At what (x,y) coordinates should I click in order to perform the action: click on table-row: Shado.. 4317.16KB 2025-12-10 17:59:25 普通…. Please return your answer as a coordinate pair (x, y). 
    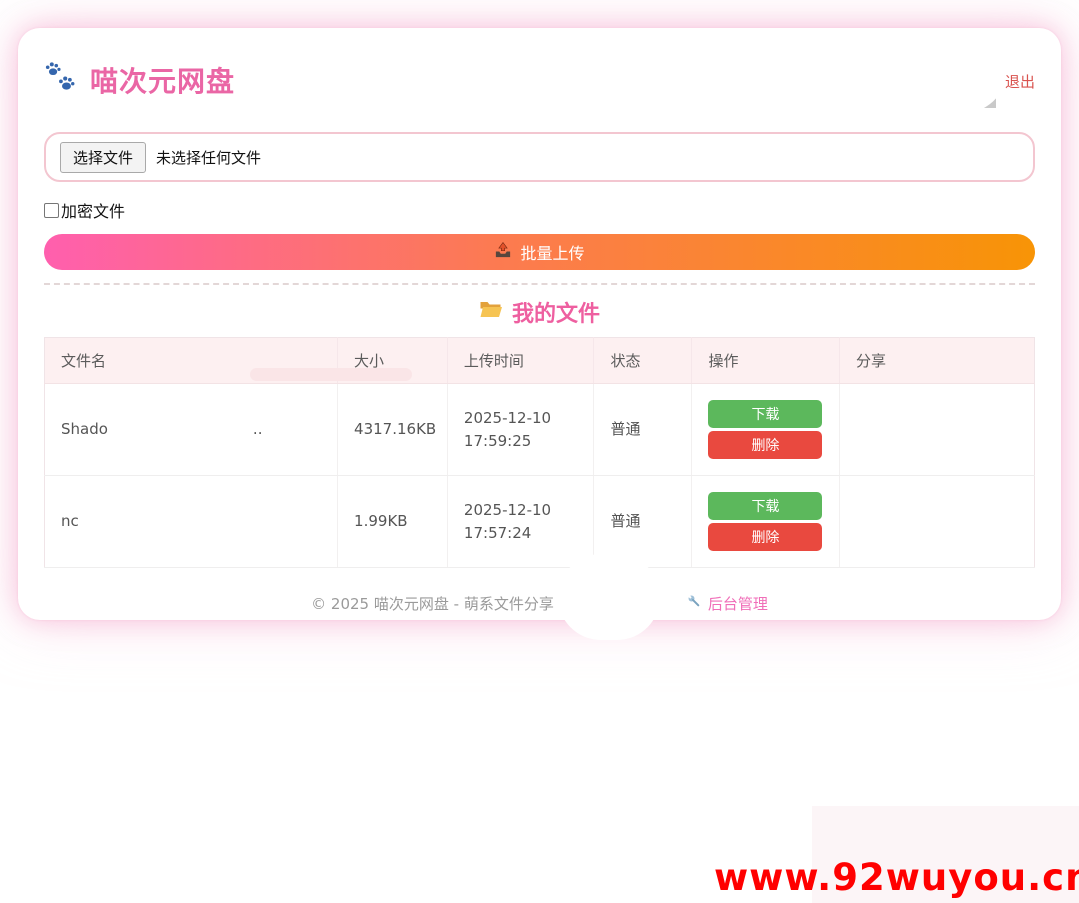
    Looking at the image, I should click on (539, 429).